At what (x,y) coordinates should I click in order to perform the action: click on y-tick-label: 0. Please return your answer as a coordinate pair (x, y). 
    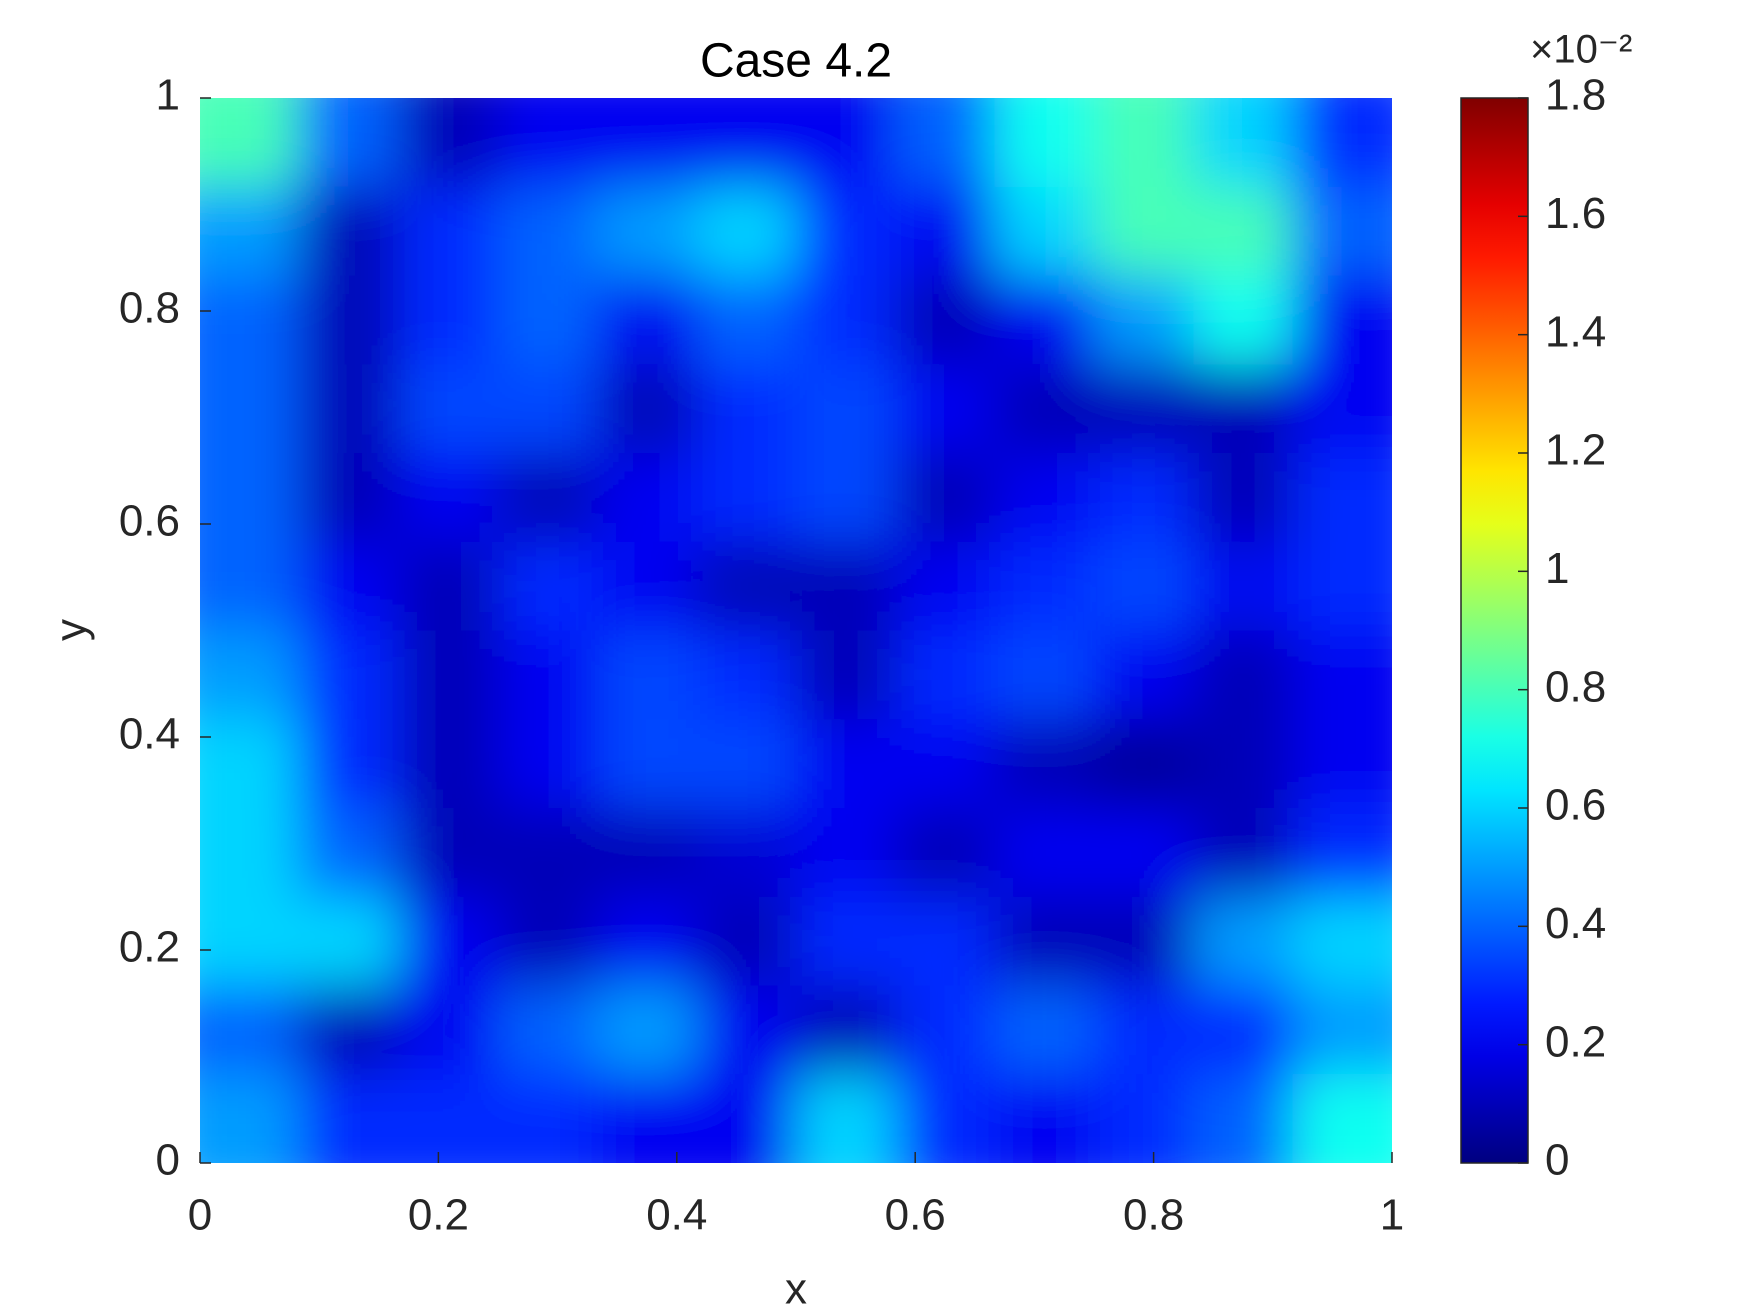
    Looking at the image, I should click on (168, 1160).